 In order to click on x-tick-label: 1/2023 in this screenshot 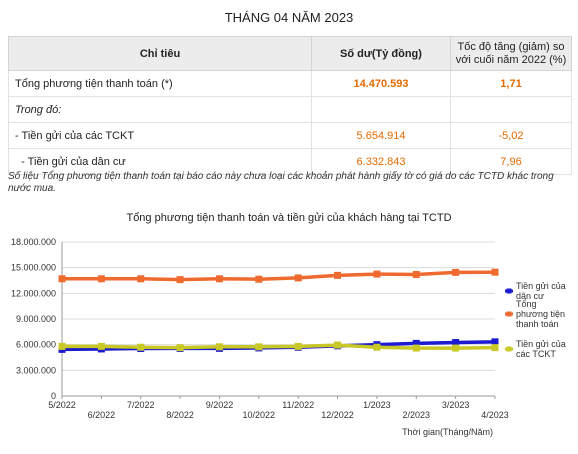, I will do `click(377, 405)`.